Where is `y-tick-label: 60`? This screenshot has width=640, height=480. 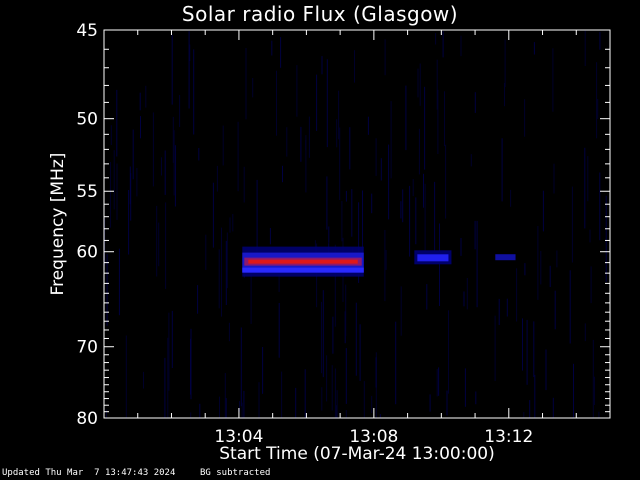 y-tick-label: 60 is located at coordinates (87, 253).